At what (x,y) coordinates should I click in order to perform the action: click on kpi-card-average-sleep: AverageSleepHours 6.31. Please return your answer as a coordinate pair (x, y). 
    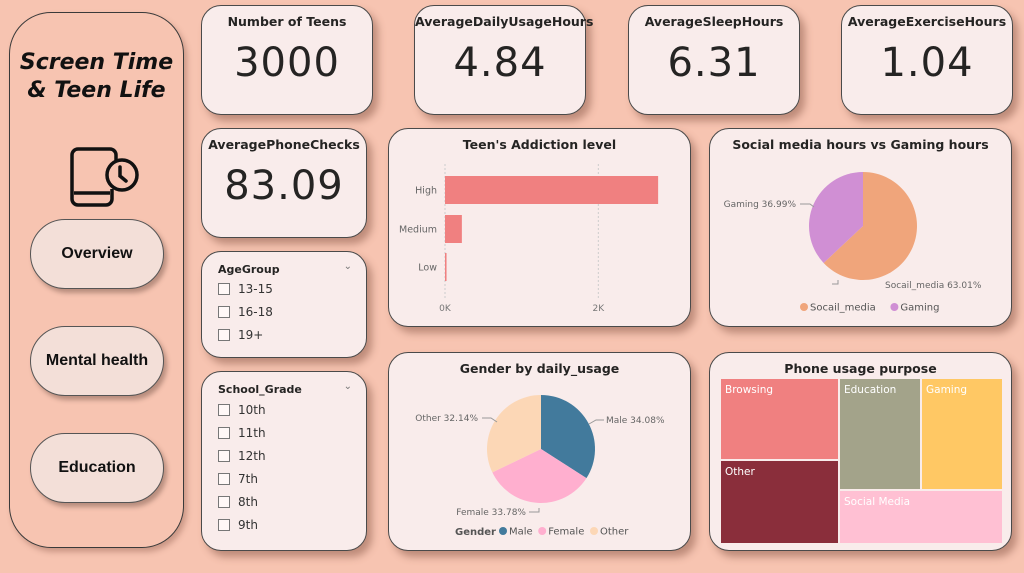
    Looking at the image, I should click on (714, 60).